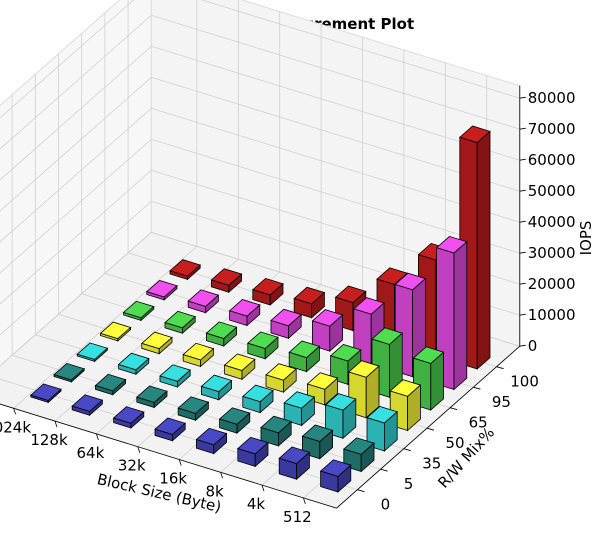 The width and height of the screenshot is (600, 541). What do you see at coordinates (151, 397) in the screenshot?
I see `bar-64k-rw5` at bounding box center [151, 397].